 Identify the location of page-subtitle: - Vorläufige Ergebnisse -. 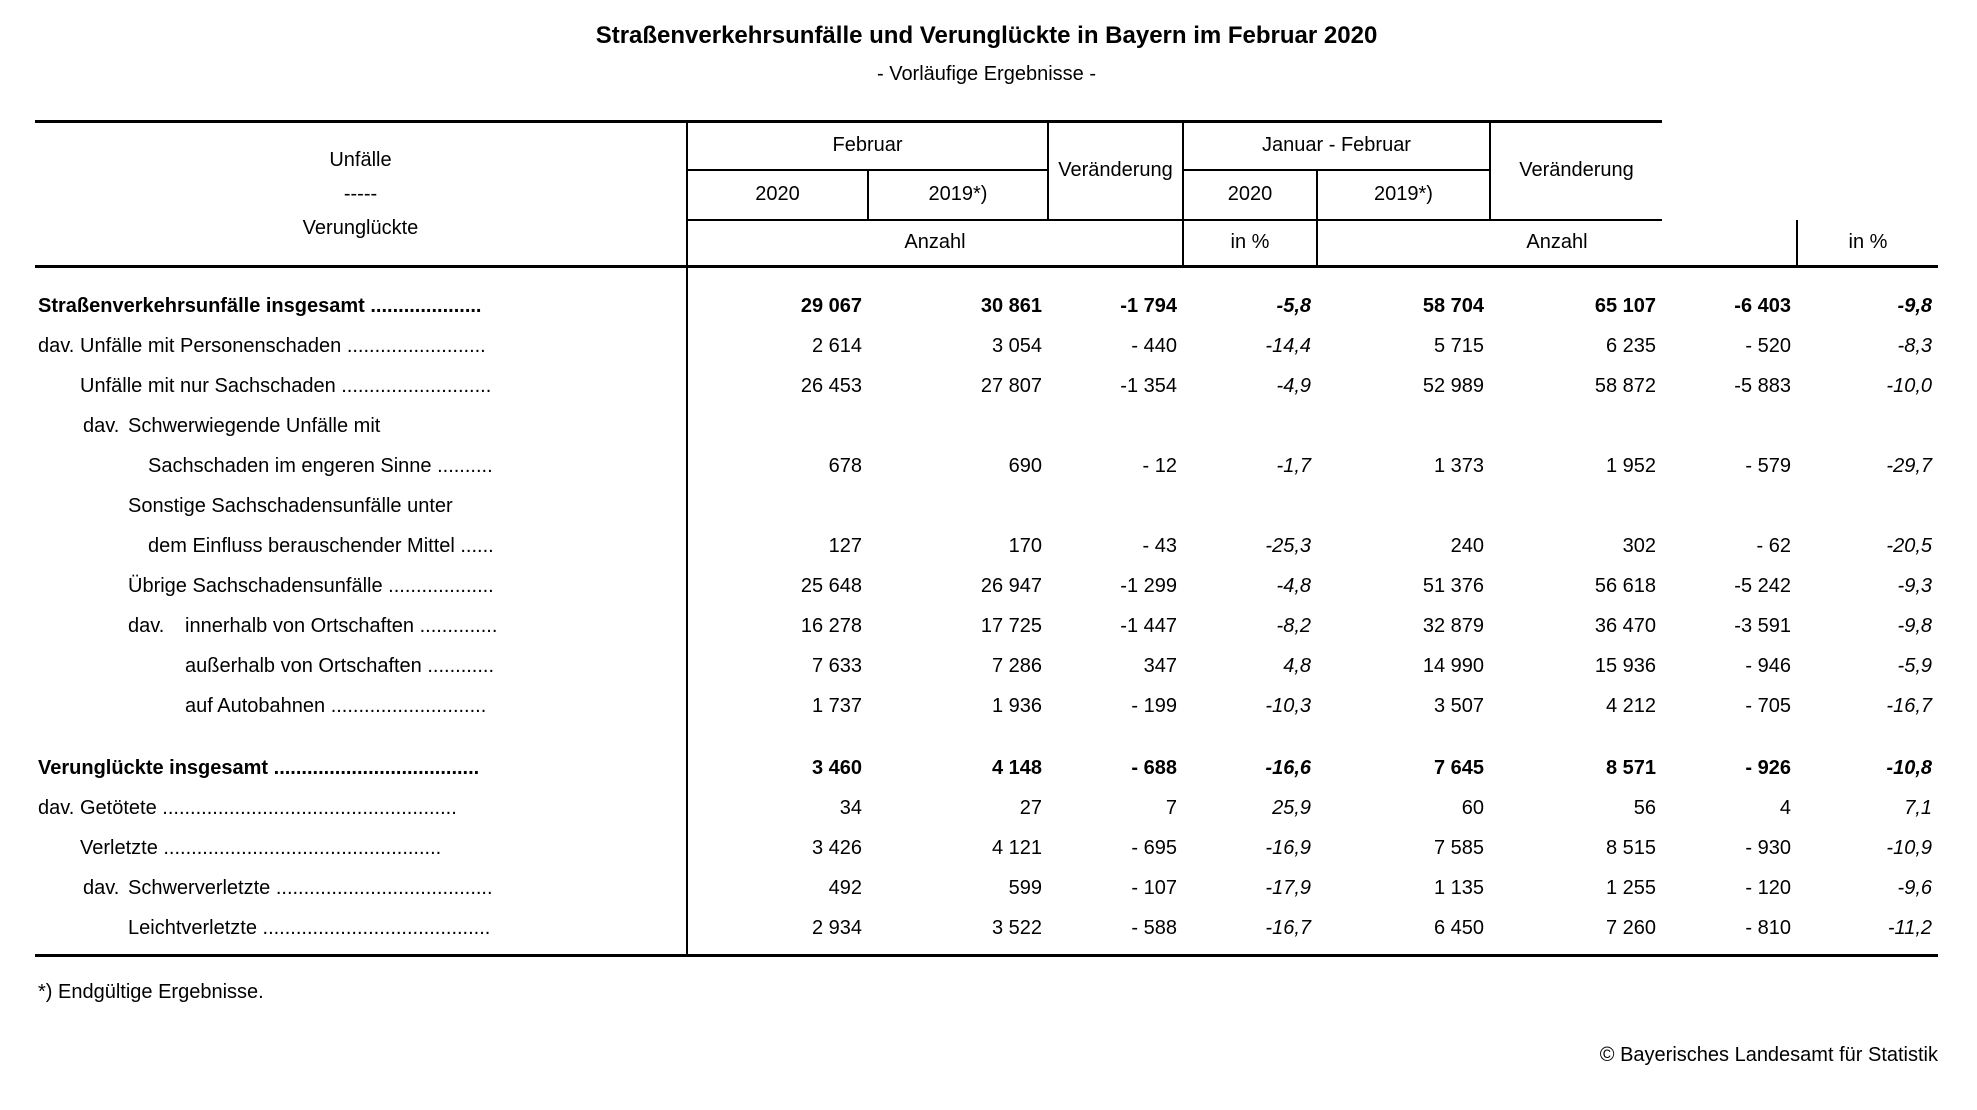
(986, 74).